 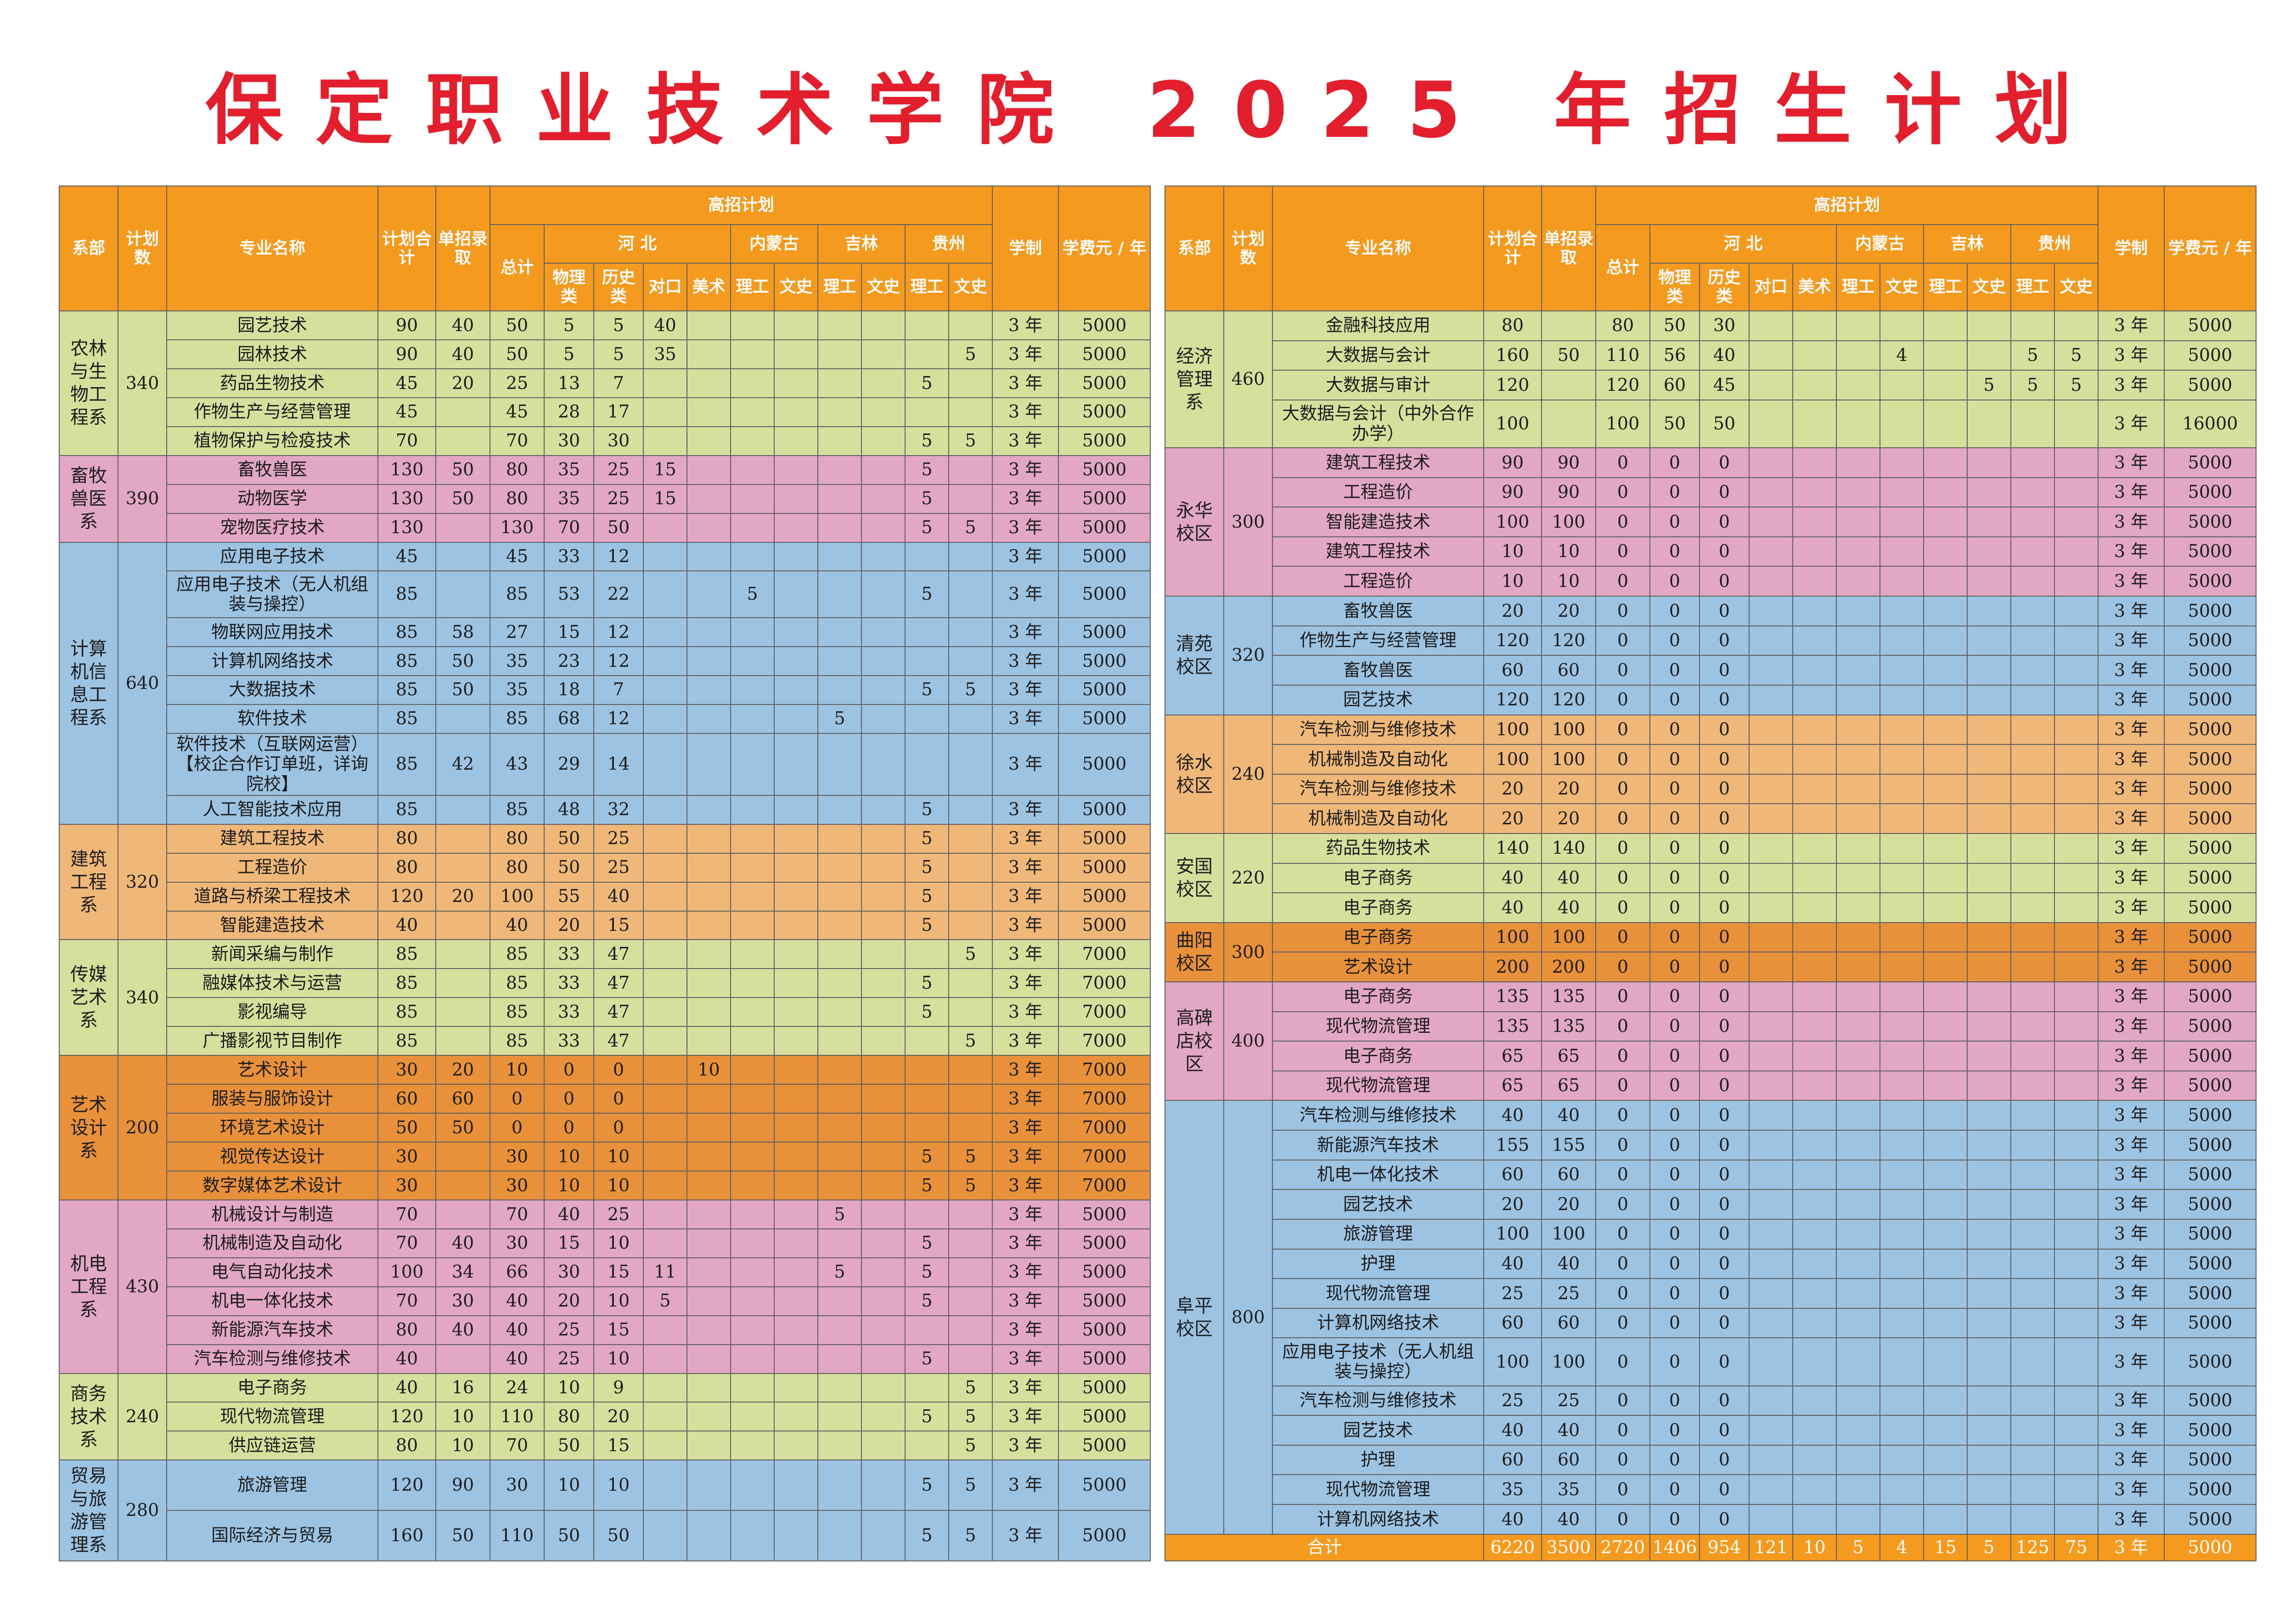 What do you see at coordinates (1568, 1293) in the screenshot?
I see `value-cell: 25` at bounding box center [1568, 1293].